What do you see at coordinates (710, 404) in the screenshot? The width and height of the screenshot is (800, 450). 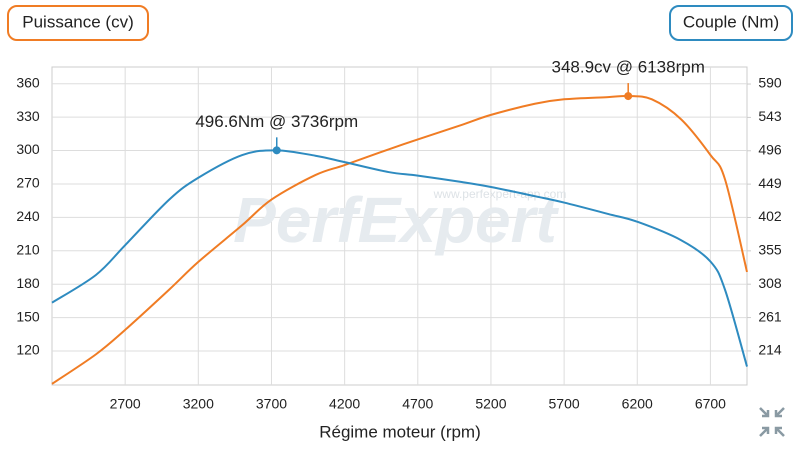 I see `x-tick-label: 6700` at bounding box center [710, 404].